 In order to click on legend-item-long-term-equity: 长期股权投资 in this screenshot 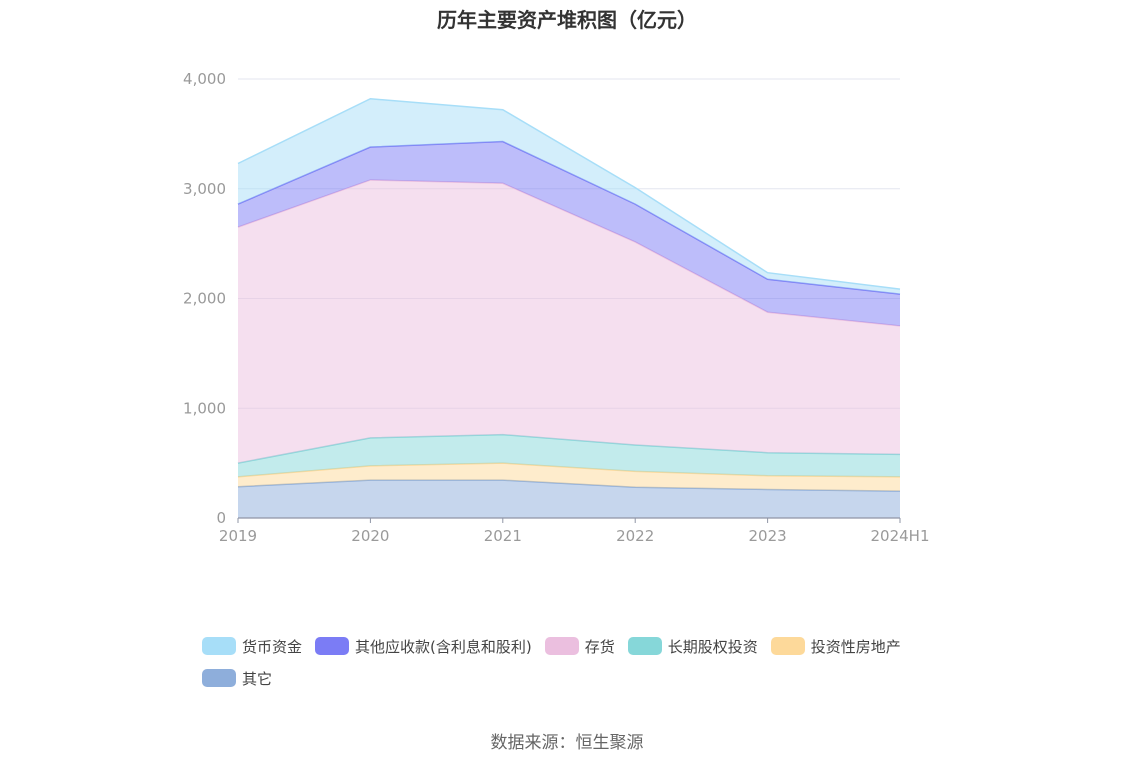, I will do `click(692, 646)`.